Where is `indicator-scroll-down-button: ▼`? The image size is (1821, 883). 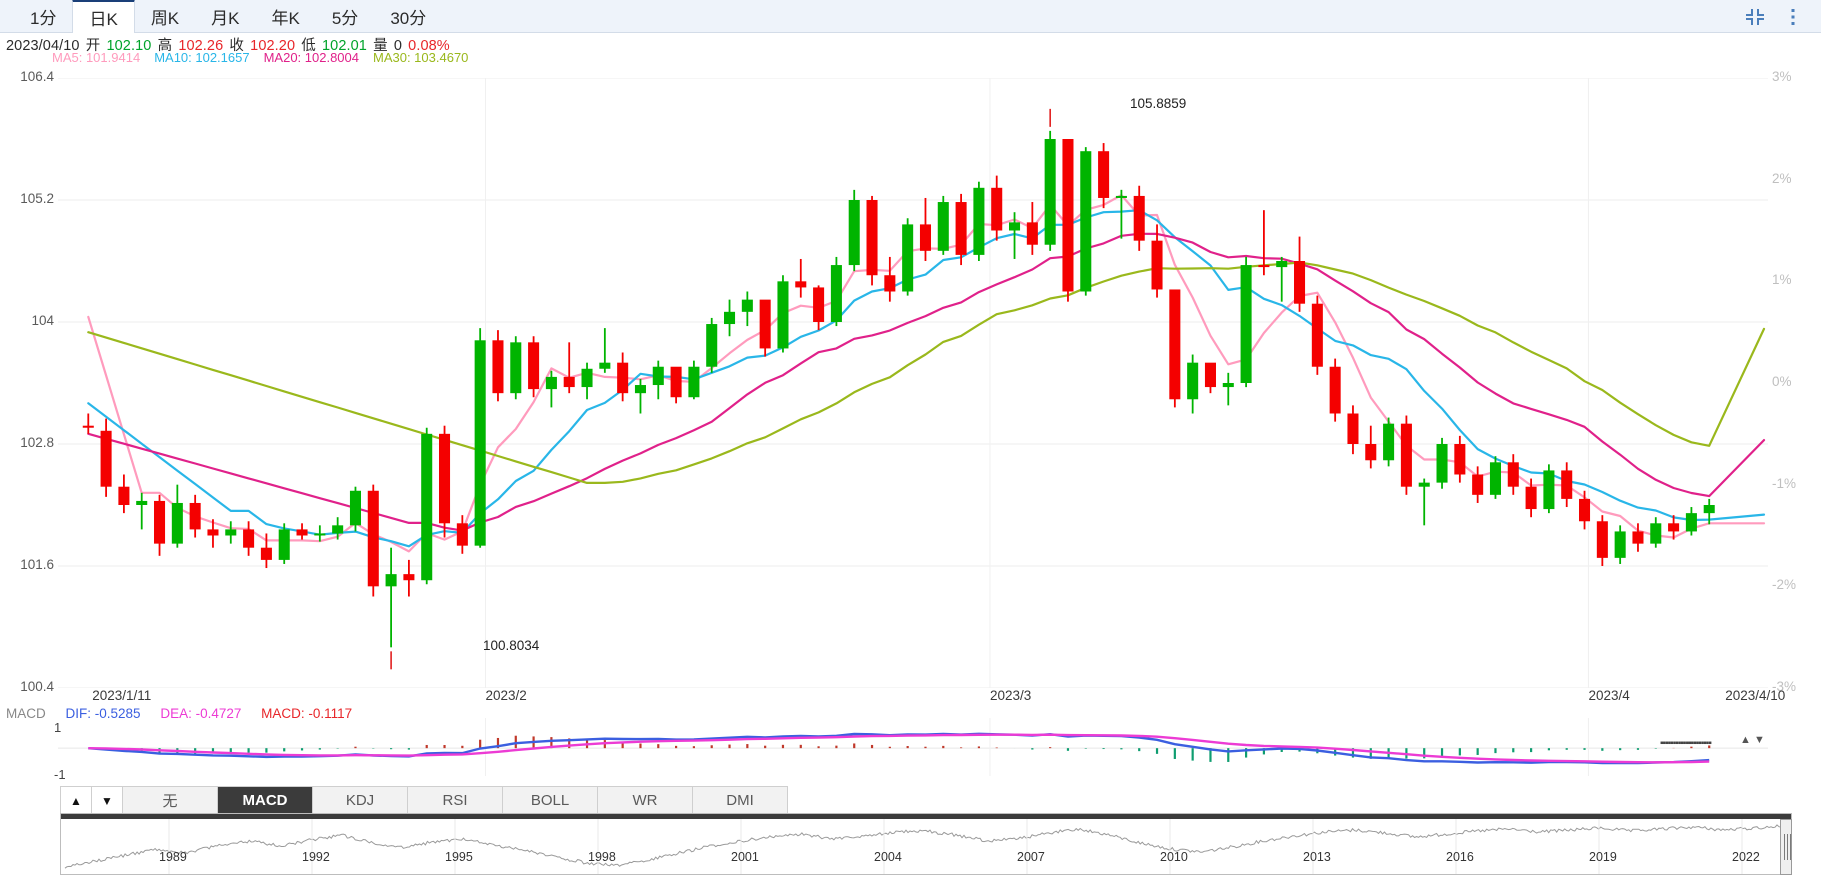 indicator-scroll-down-button: ▼ is located at coordinates (107, 800).